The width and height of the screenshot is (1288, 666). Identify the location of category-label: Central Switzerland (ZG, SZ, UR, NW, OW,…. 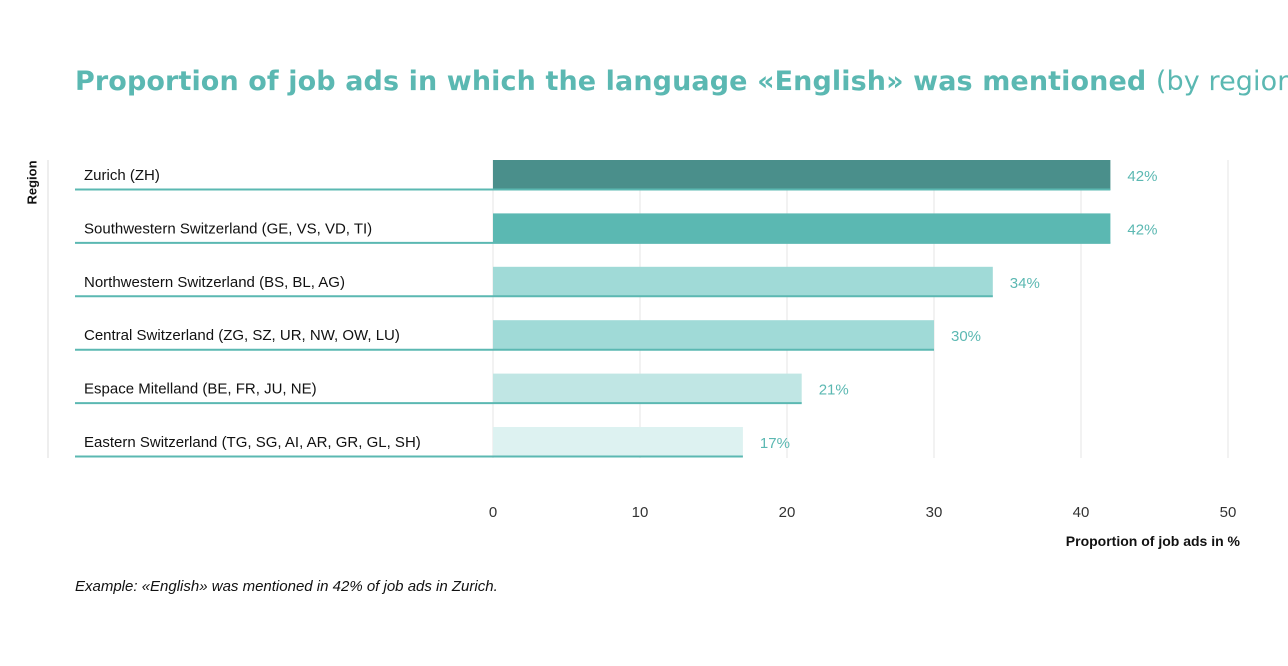
(242, 335).